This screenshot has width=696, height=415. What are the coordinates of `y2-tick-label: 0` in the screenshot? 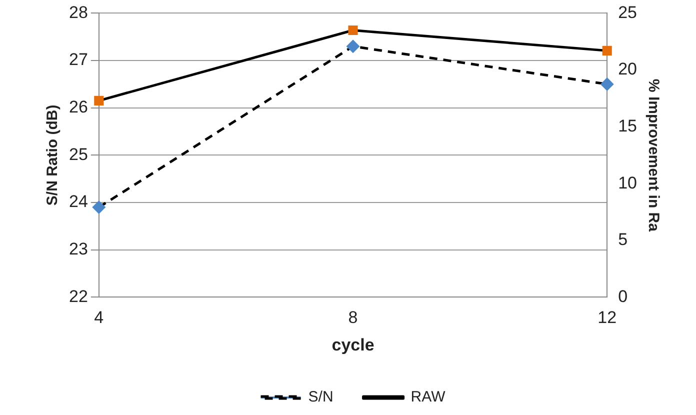 It's located at (623, 296).